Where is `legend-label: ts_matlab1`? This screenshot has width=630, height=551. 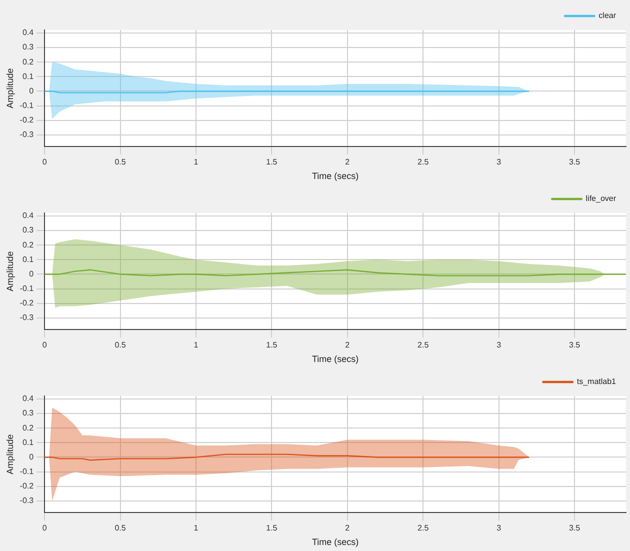
legend-label: ts_matlab1 is located at coordinates (596, 381).